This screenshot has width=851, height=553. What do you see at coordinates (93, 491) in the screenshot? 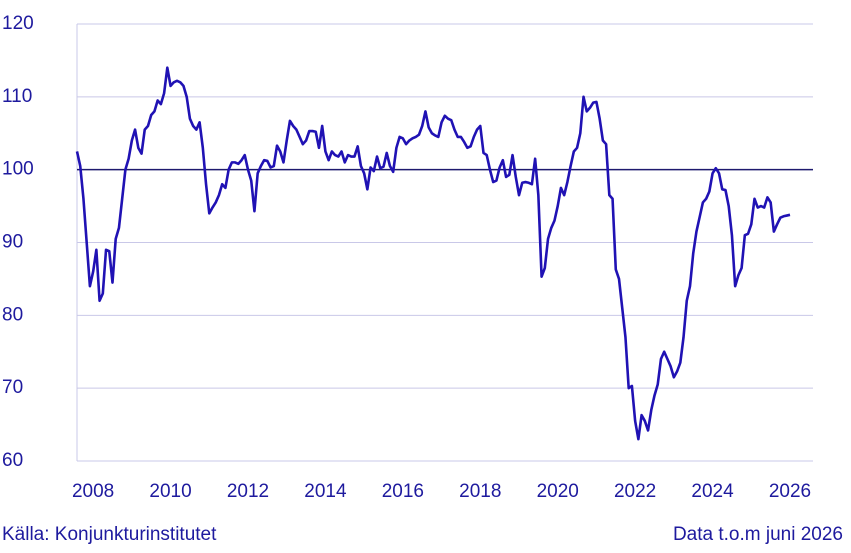
I see `x-tick-label: 2008` at bounding box center [93, 491].